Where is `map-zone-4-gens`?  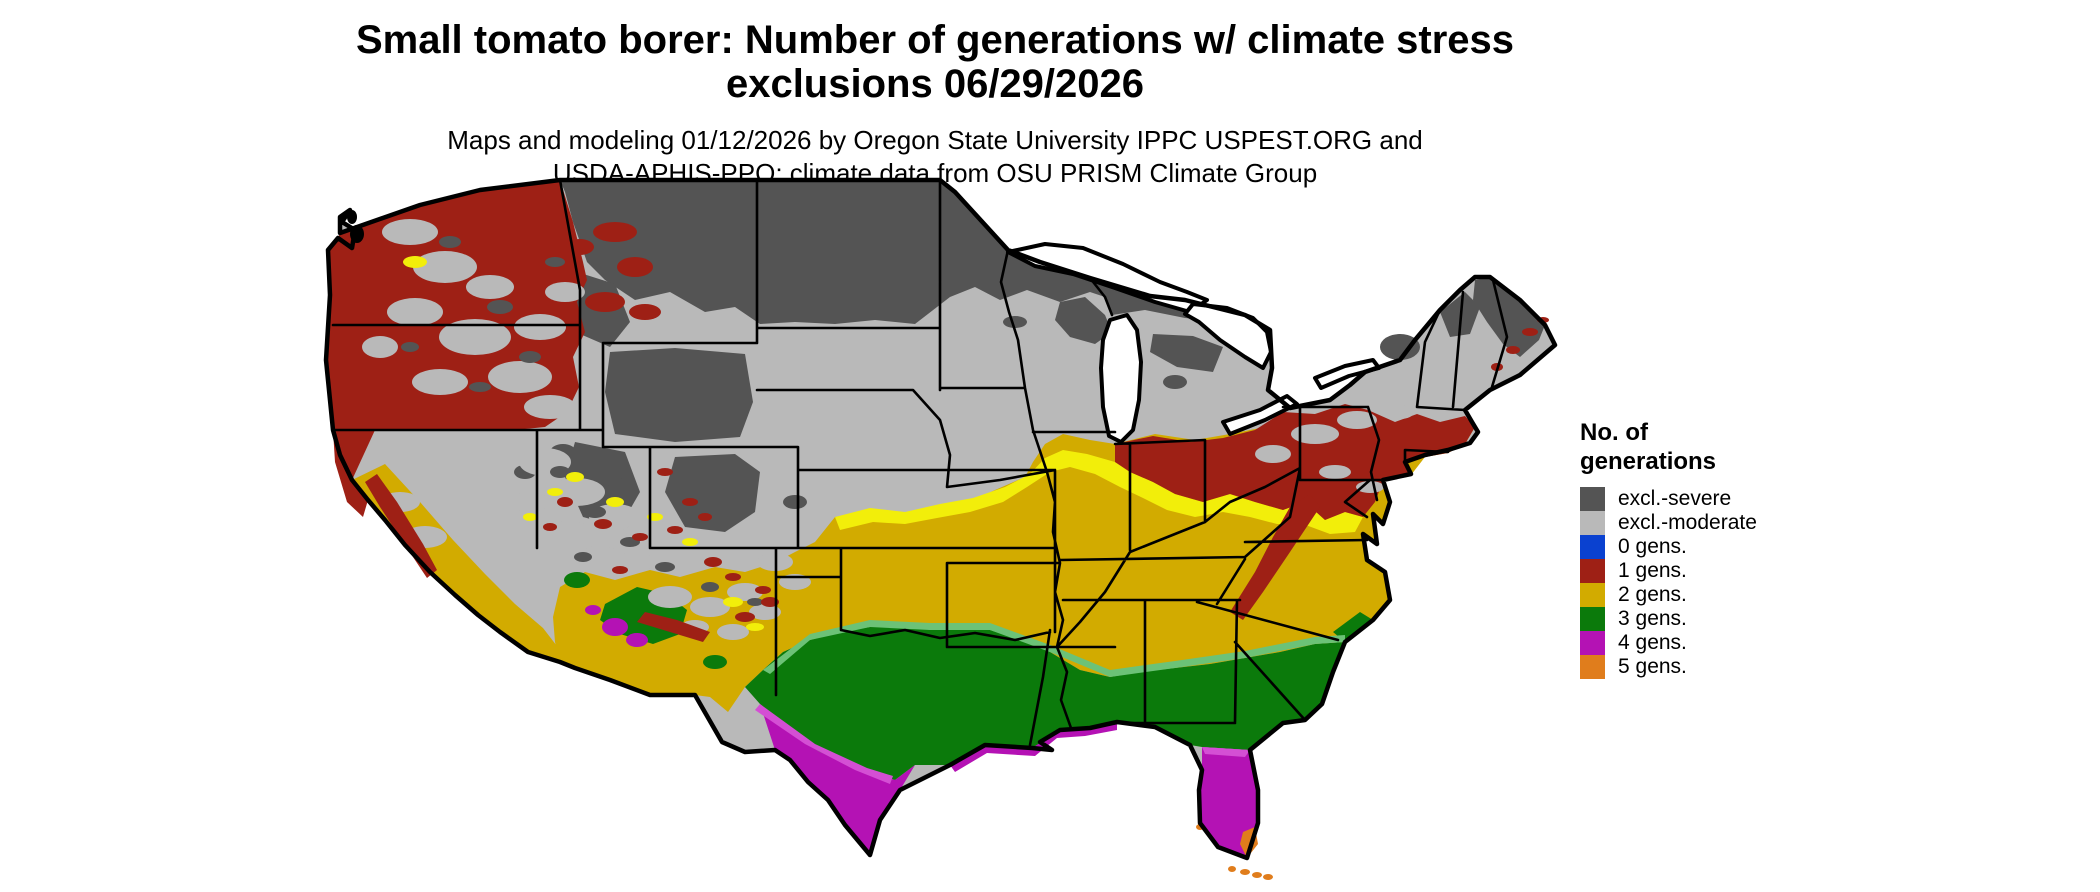 map-zone-4-gens is located at coordinates (921, 731).